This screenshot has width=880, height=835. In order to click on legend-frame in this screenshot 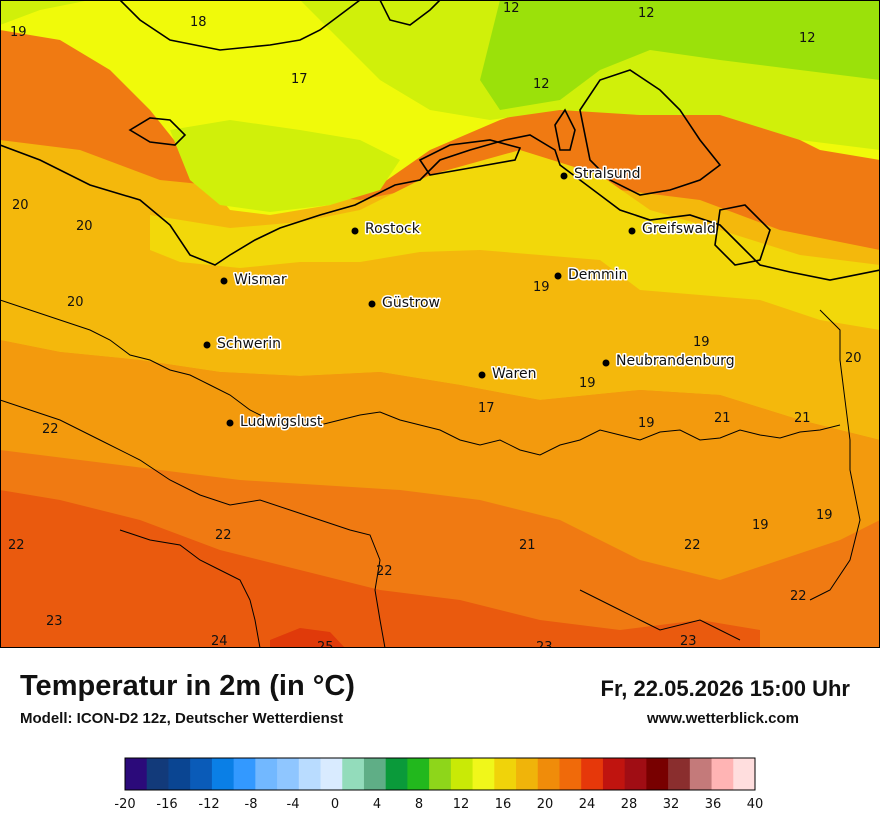, I will do `click(440, 774)`.